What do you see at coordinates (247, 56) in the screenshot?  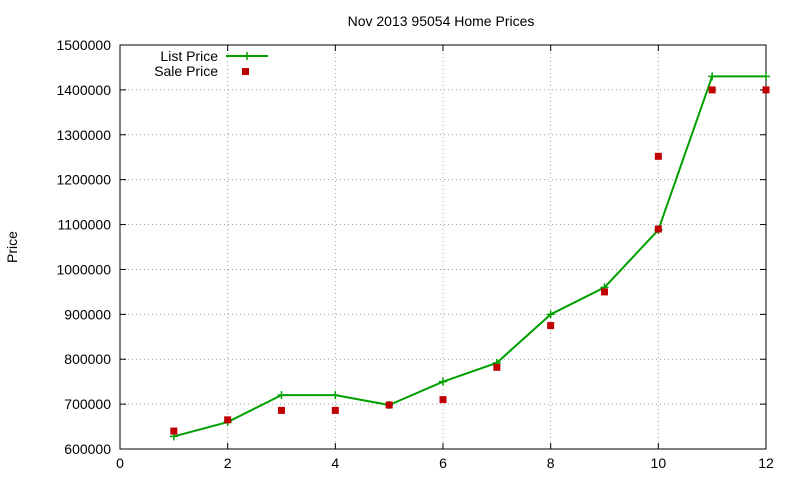 I see `legend-marker-list-price` at bounding box center [247, 56].